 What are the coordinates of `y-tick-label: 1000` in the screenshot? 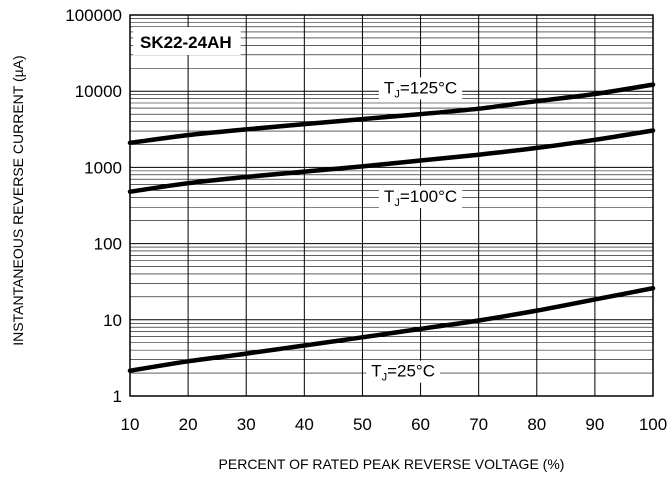 It's located at (103, 167).